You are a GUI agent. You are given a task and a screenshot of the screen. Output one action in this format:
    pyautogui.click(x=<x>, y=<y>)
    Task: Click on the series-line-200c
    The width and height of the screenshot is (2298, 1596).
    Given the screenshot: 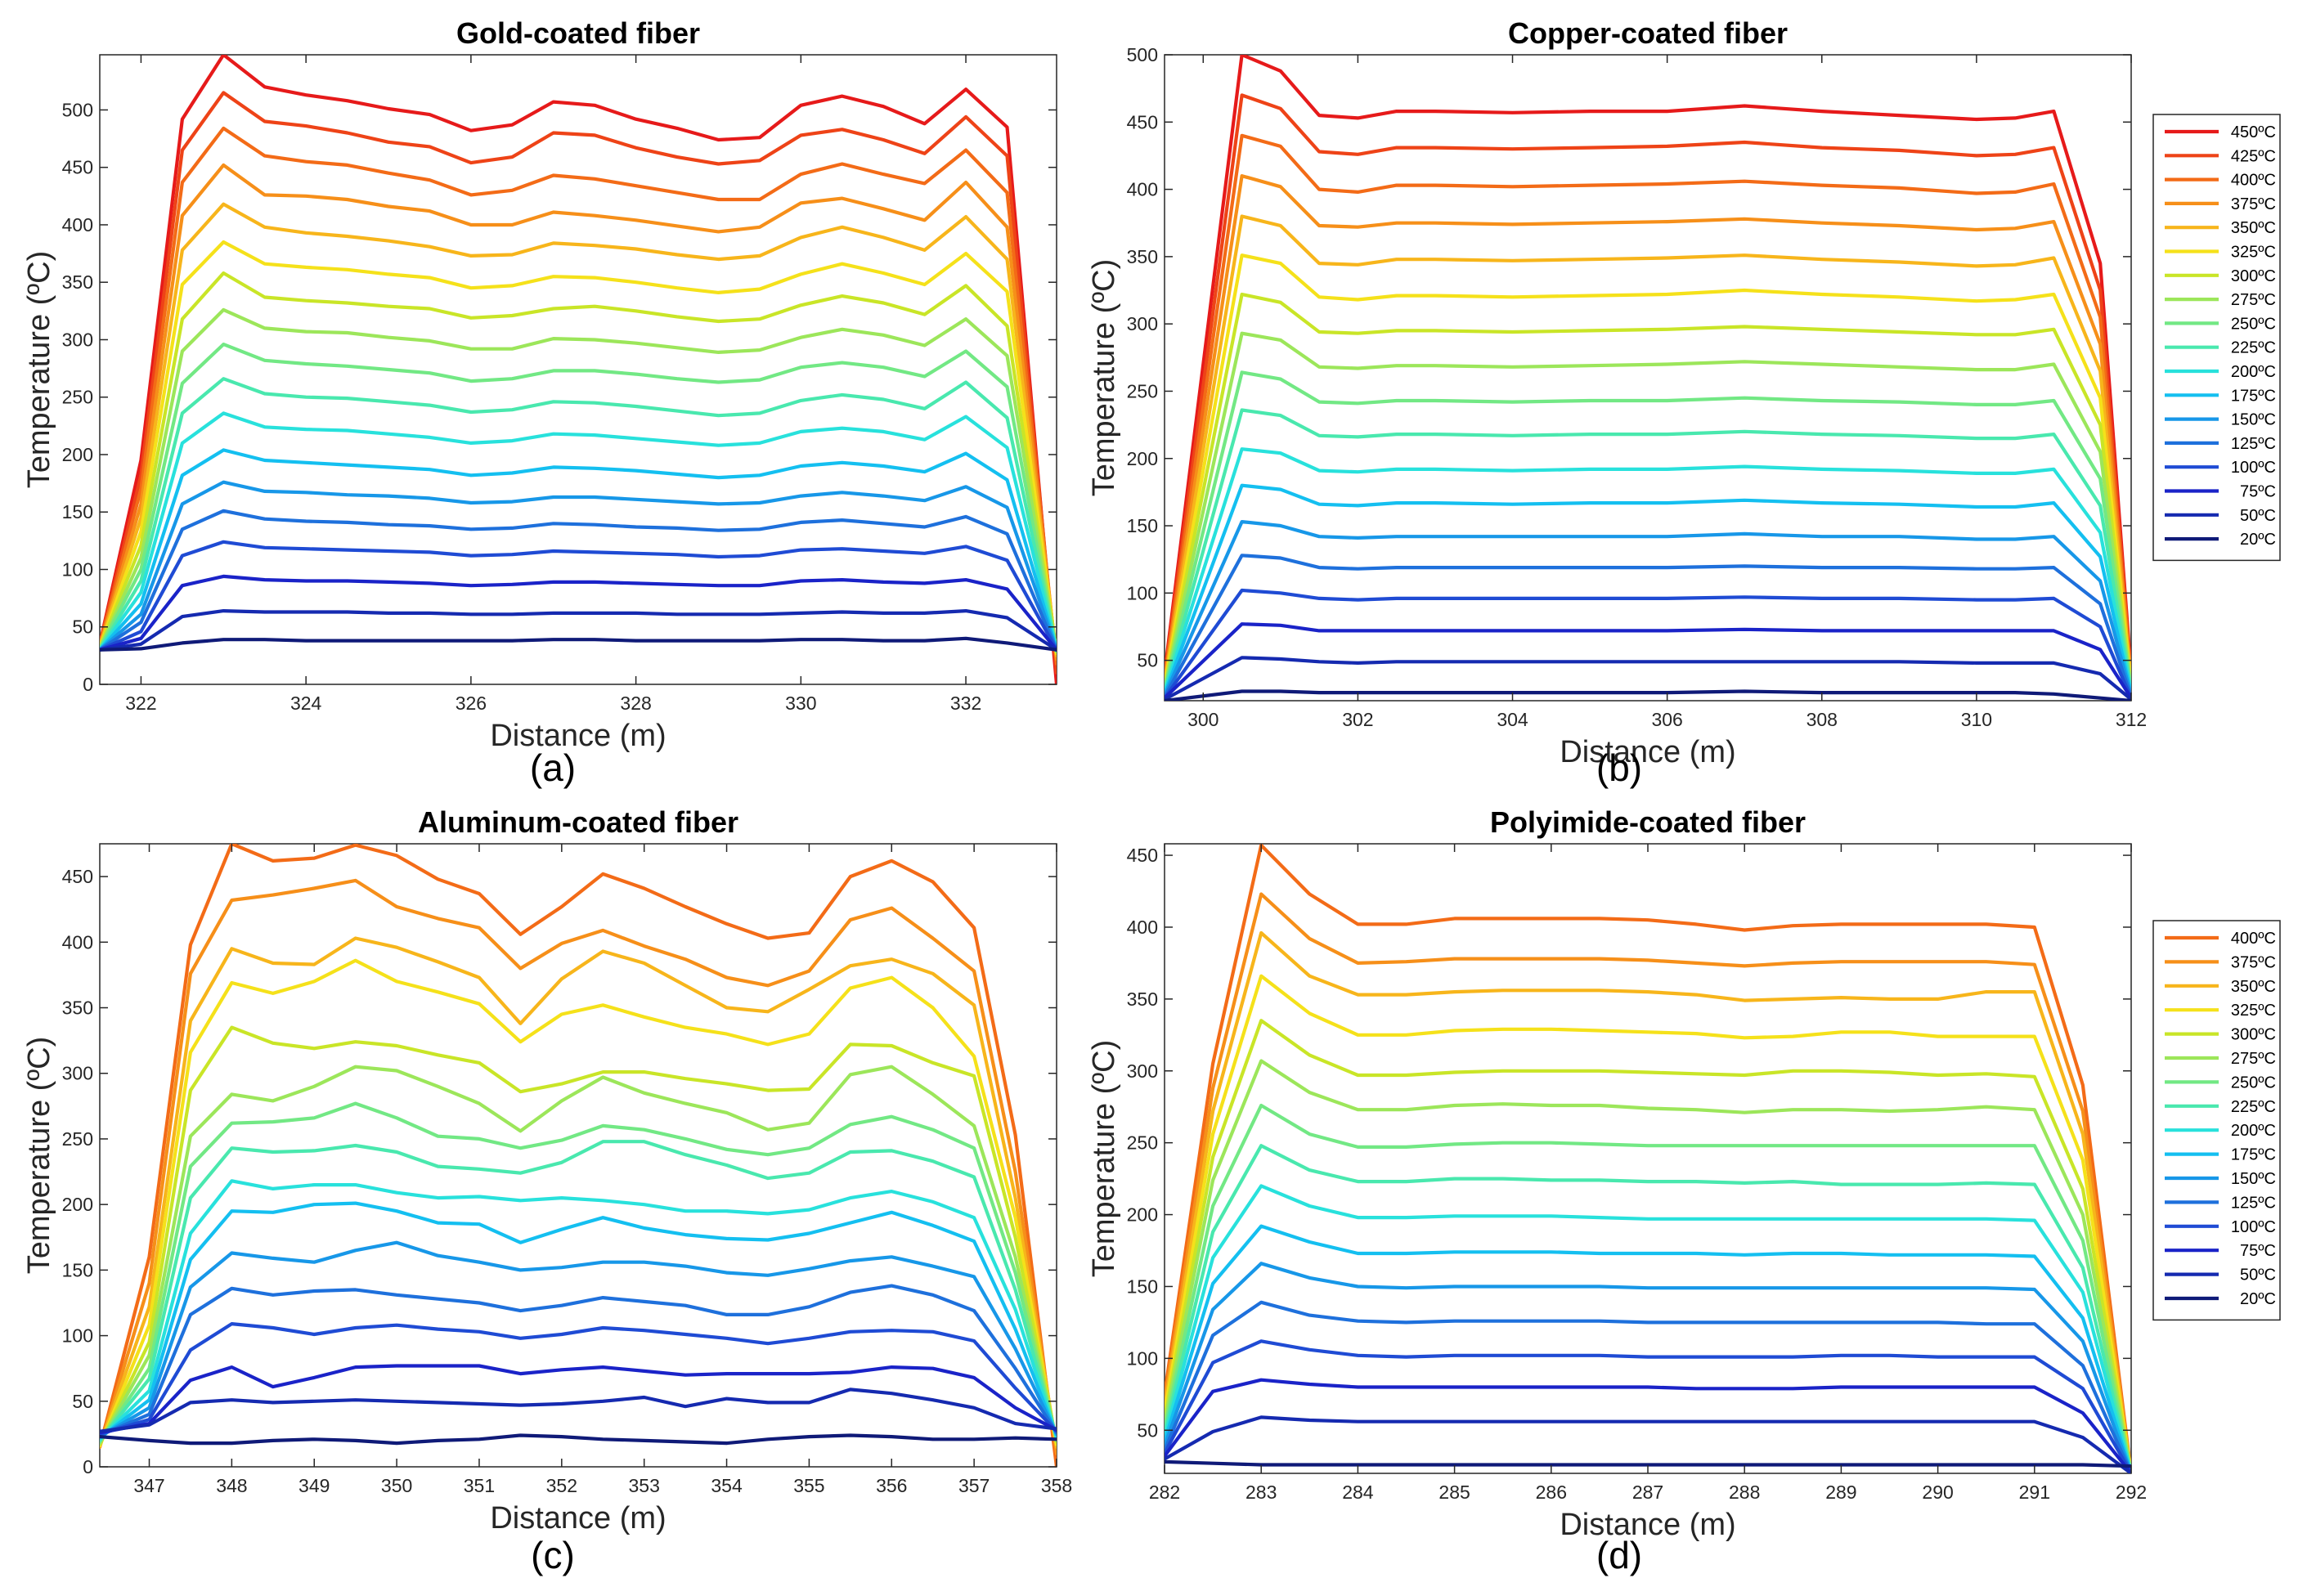 What is the action you would take?
    pyautogui.click(x=578, y=531)
    